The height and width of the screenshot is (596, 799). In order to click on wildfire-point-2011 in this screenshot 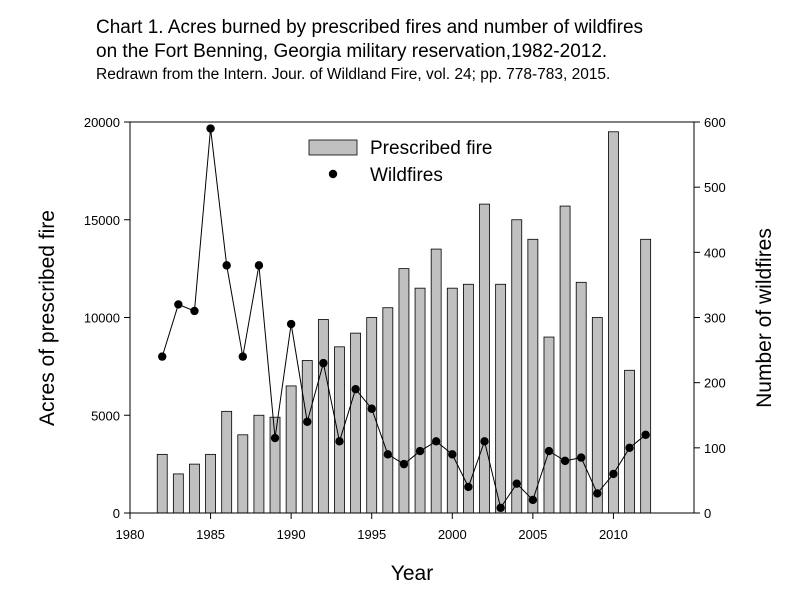, I will do `click(629, 448)`.